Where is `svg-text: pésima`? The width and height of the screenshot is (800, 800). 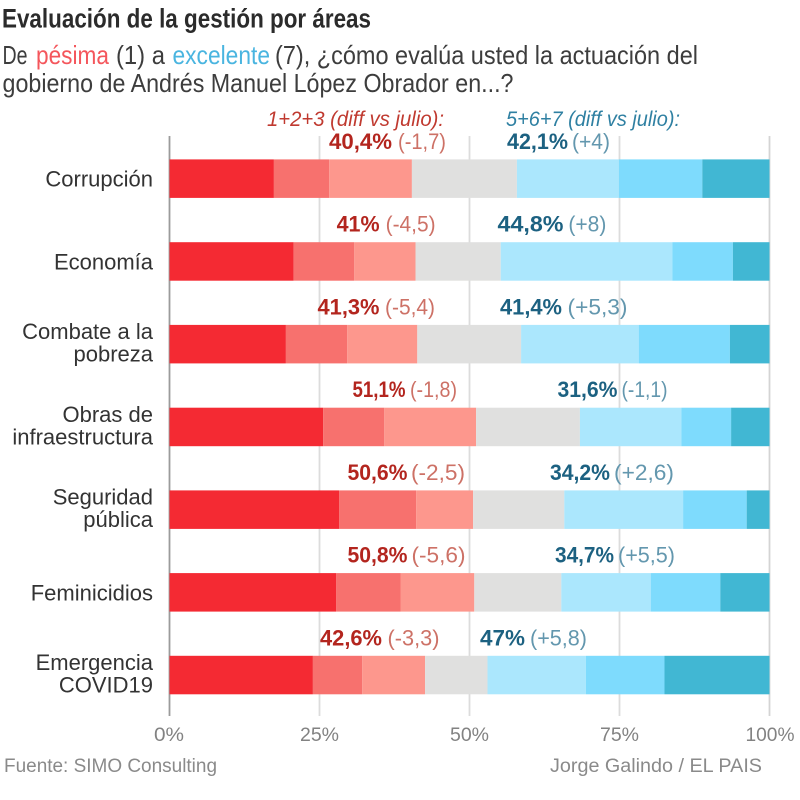 svg-text: pésima is located at coordinates (72, 55).